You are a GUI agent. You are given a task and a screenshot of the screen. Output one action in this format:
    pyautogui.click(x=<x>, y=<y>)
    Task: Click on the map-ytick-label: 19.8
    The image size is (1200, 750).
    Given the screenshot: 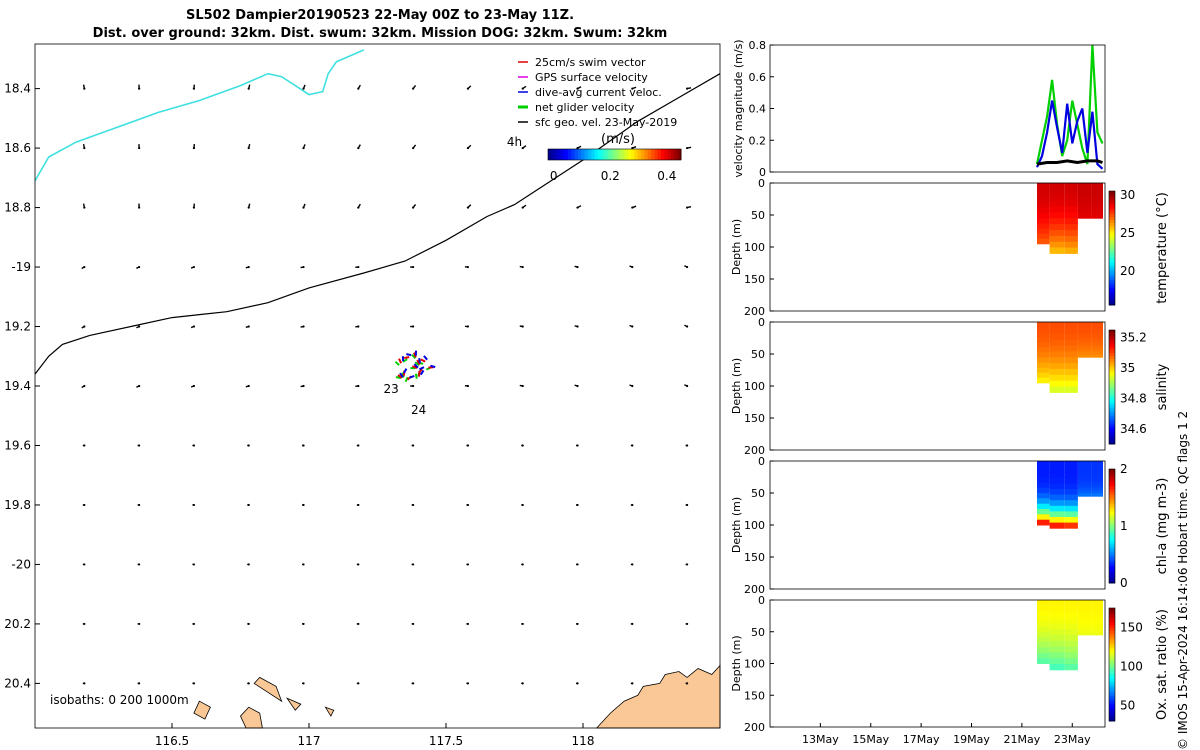 What is the action you would take?
    pyautogui.click(x=17, y=505)
    